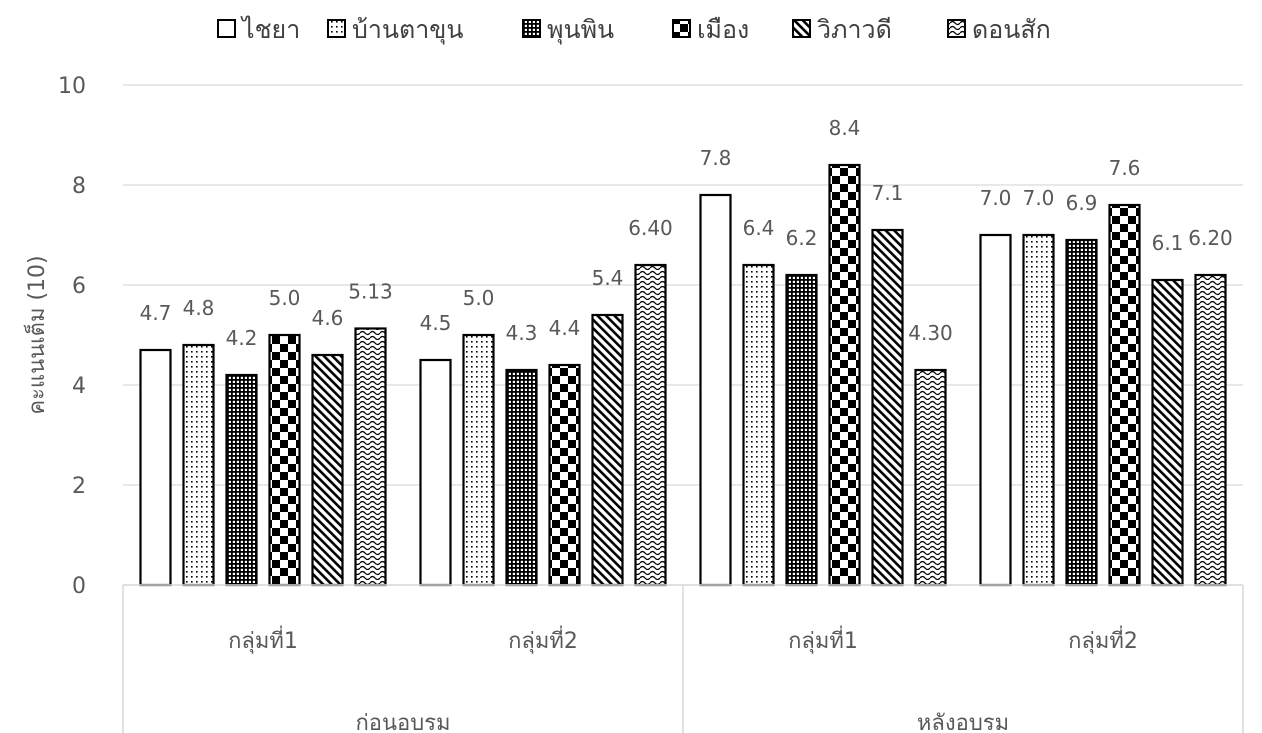  Describe the element at coordinates (79, 586) in the screenshot. I see `y-tick-label: 0` at that location.